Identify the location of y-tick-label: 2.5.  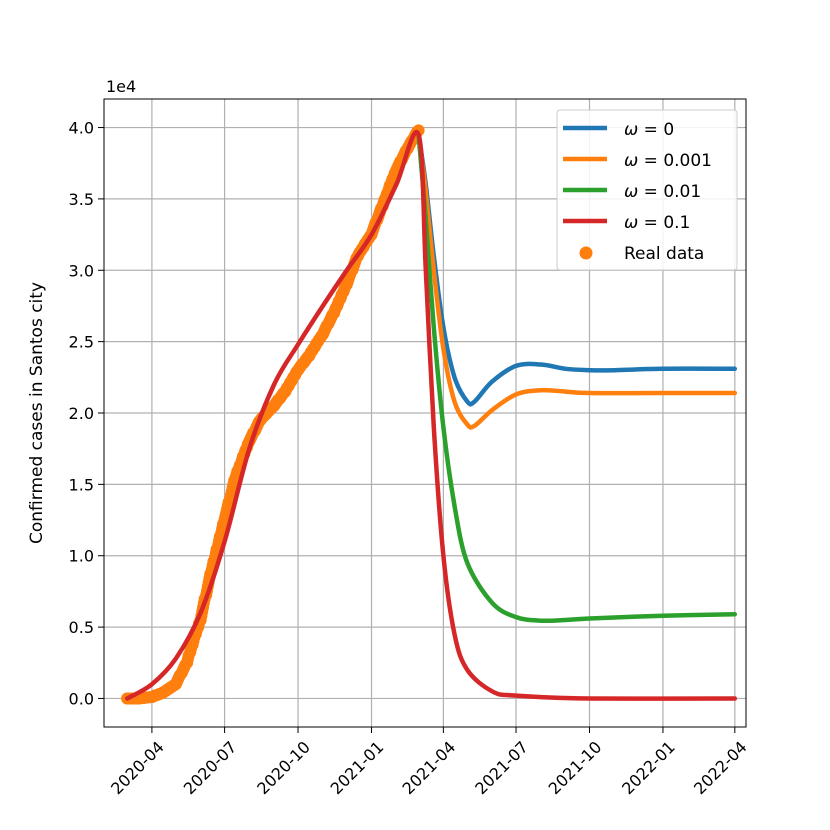
(81, 342).